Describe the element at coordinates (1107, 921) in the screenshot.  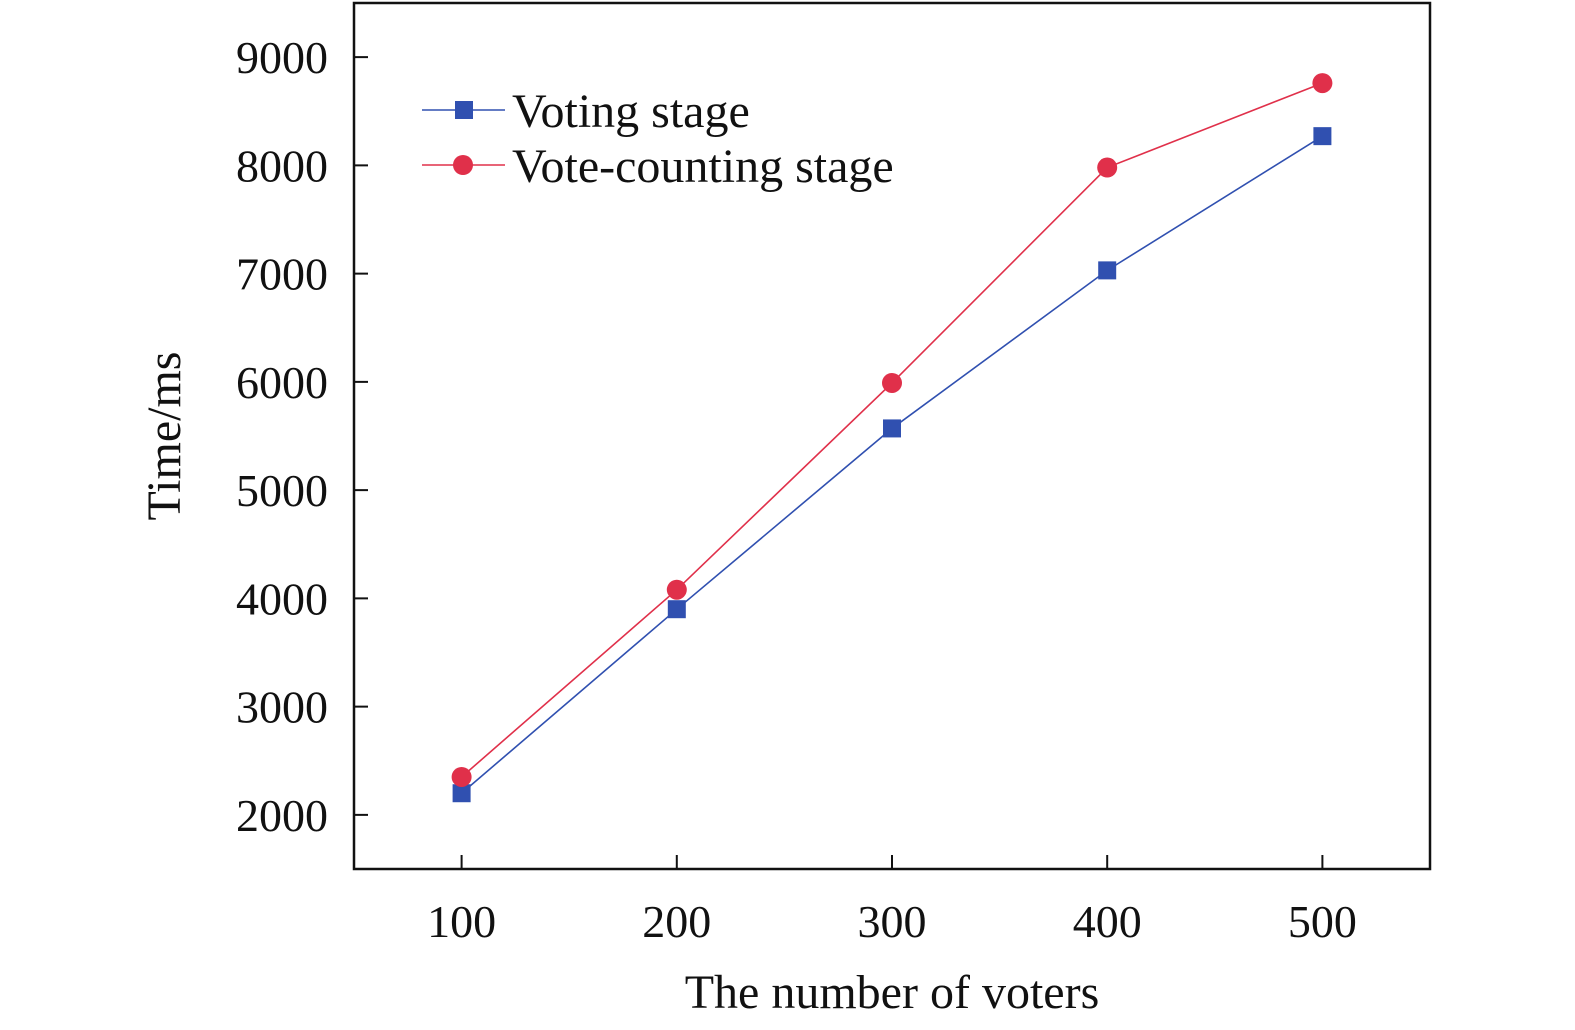
I see `x-tick-label: 400` at that location.